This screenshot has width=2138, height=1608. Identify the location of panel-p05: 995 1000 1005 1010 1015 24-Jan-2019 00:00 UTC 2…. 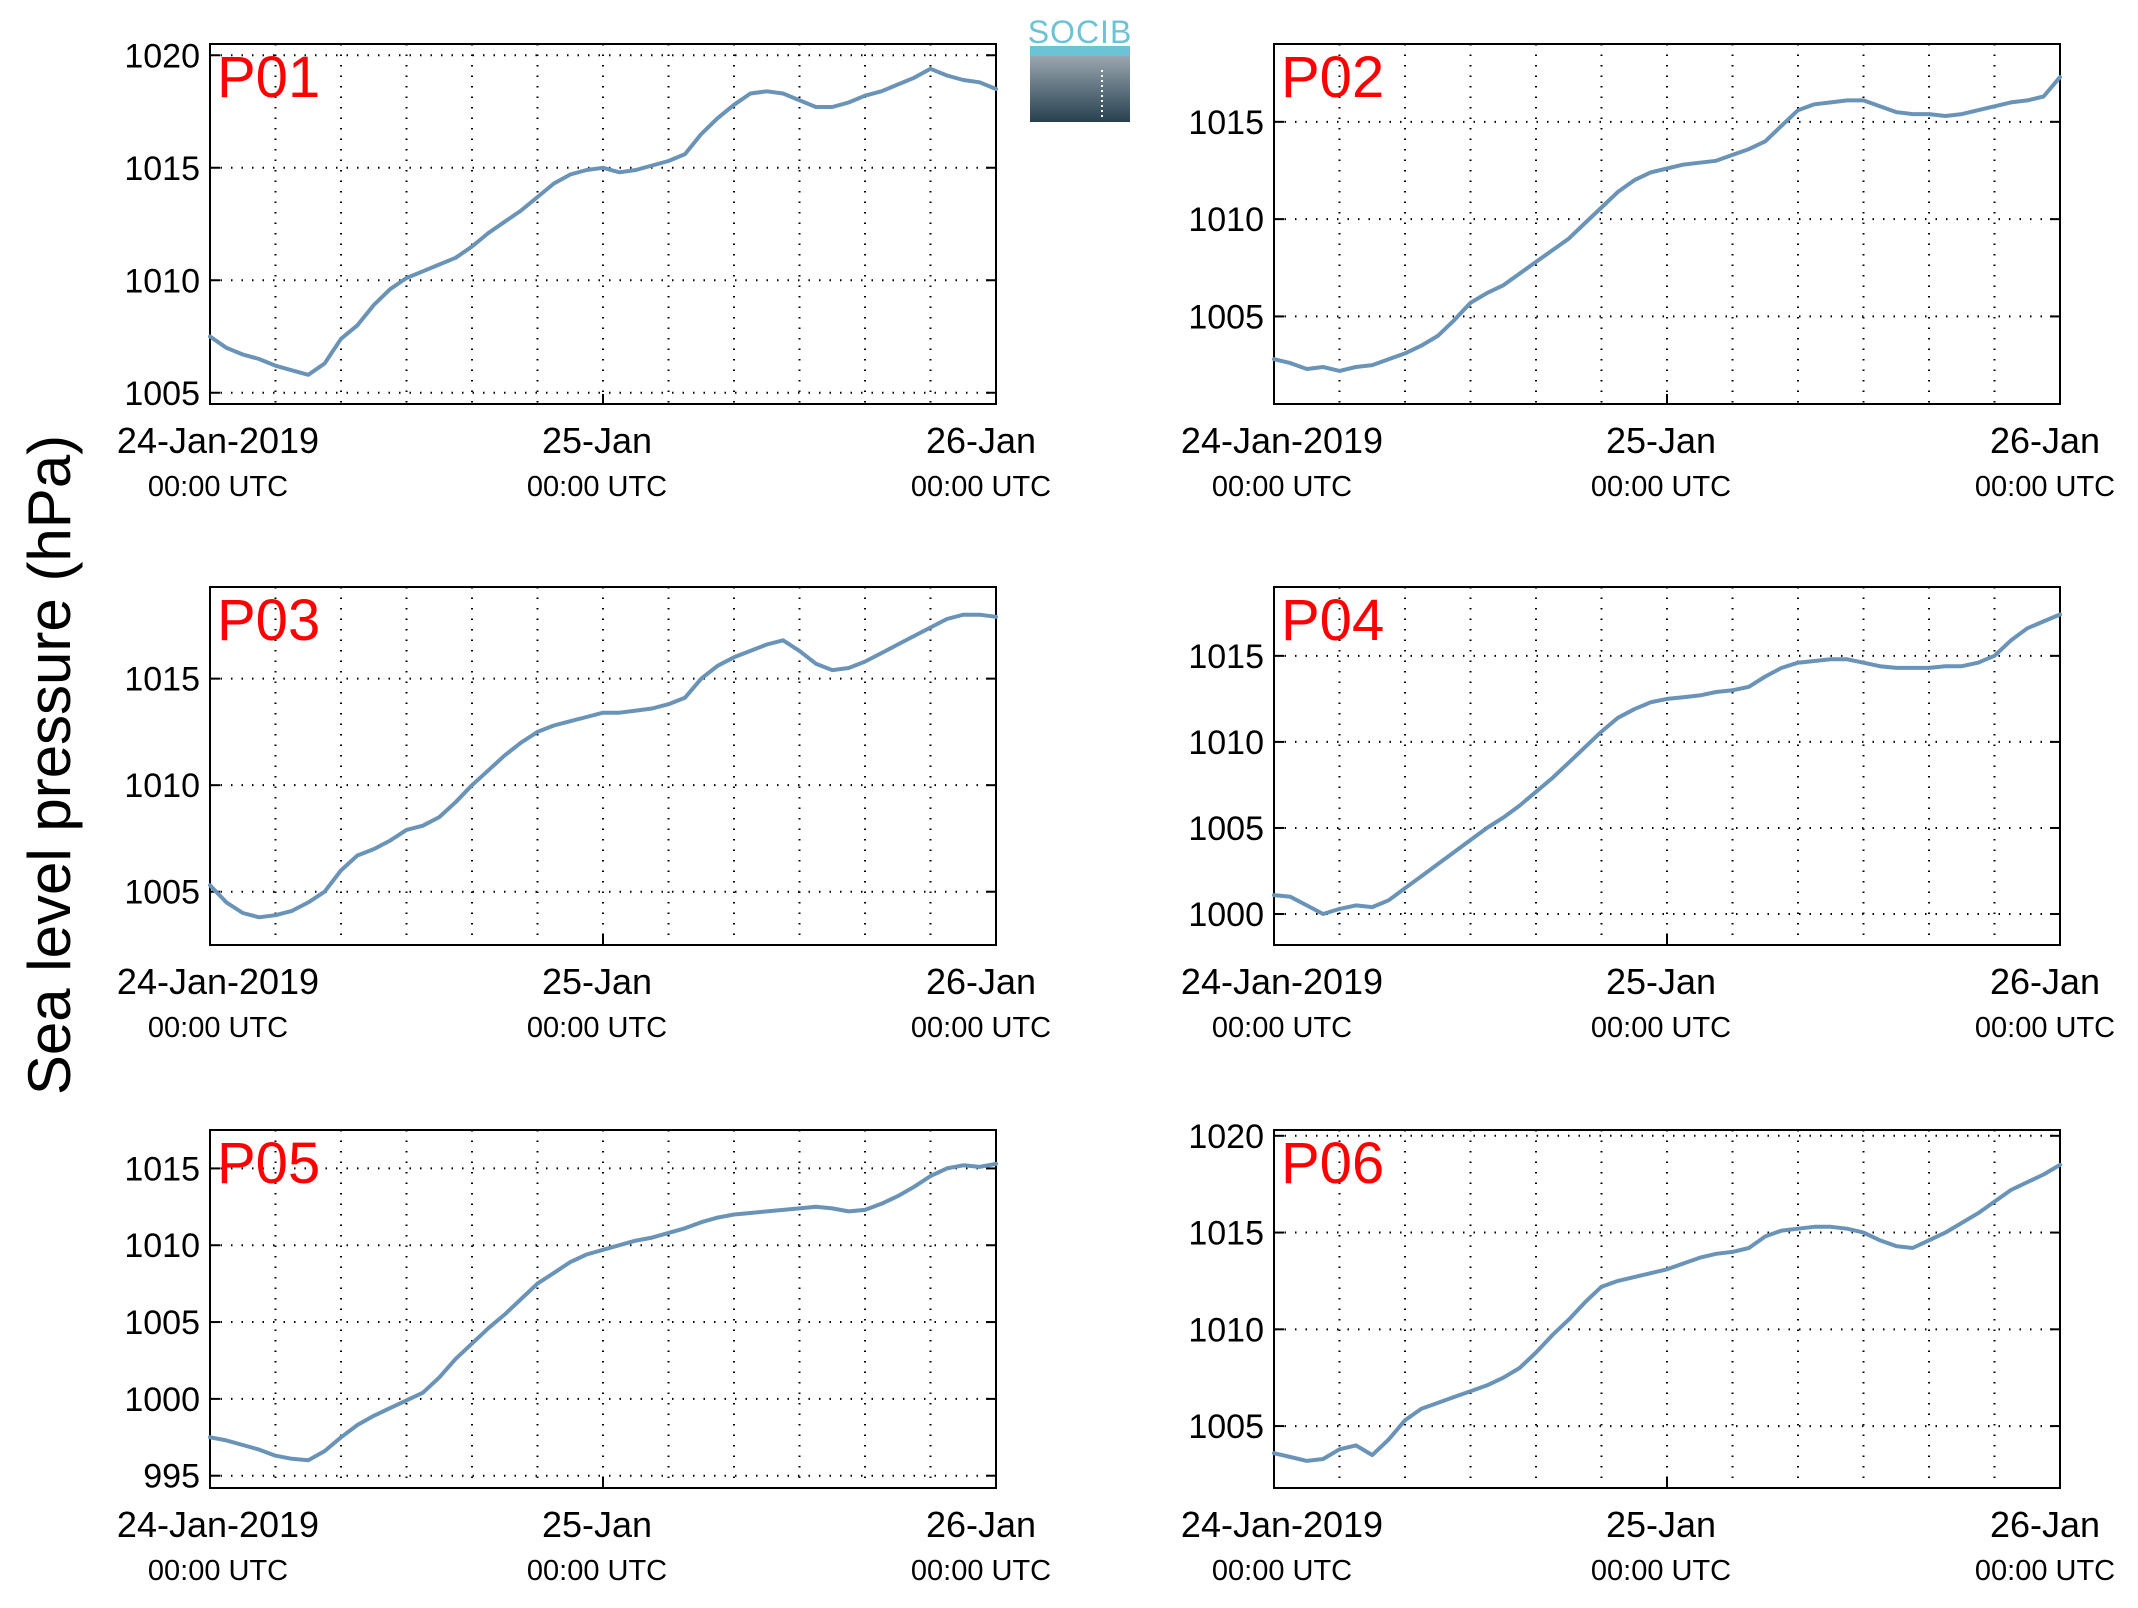
(584, 1358).